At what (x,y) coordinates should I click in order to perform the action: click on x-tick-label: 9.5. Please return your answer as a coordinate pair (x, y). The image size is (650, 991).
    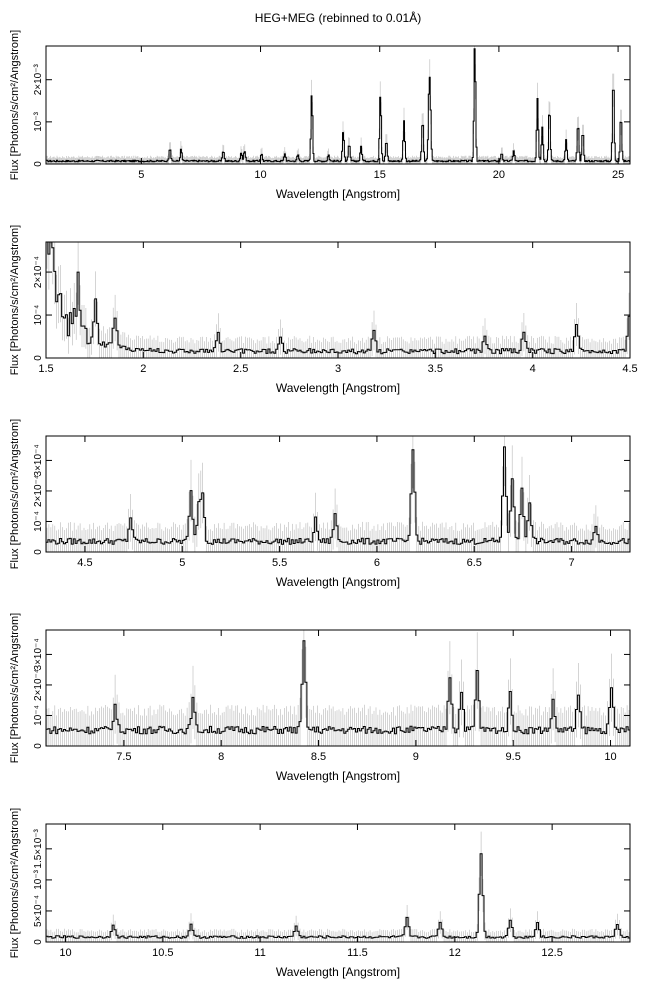
    Looking at the image, I should click on (513, 757).